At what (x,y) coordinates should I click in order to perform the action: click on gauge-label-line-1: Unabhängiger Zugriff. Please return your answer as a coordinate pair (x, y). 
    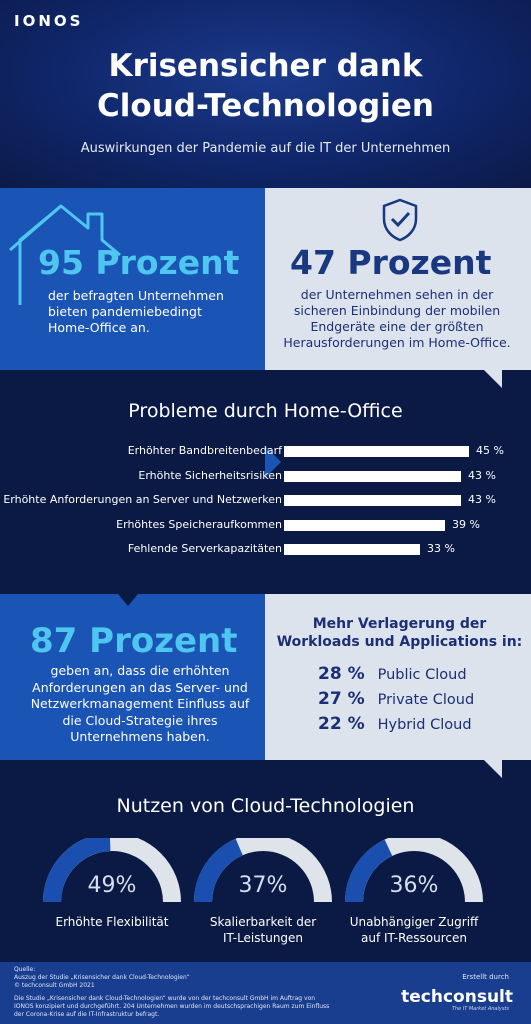
    Looking at the image, I should click on (414, 922).